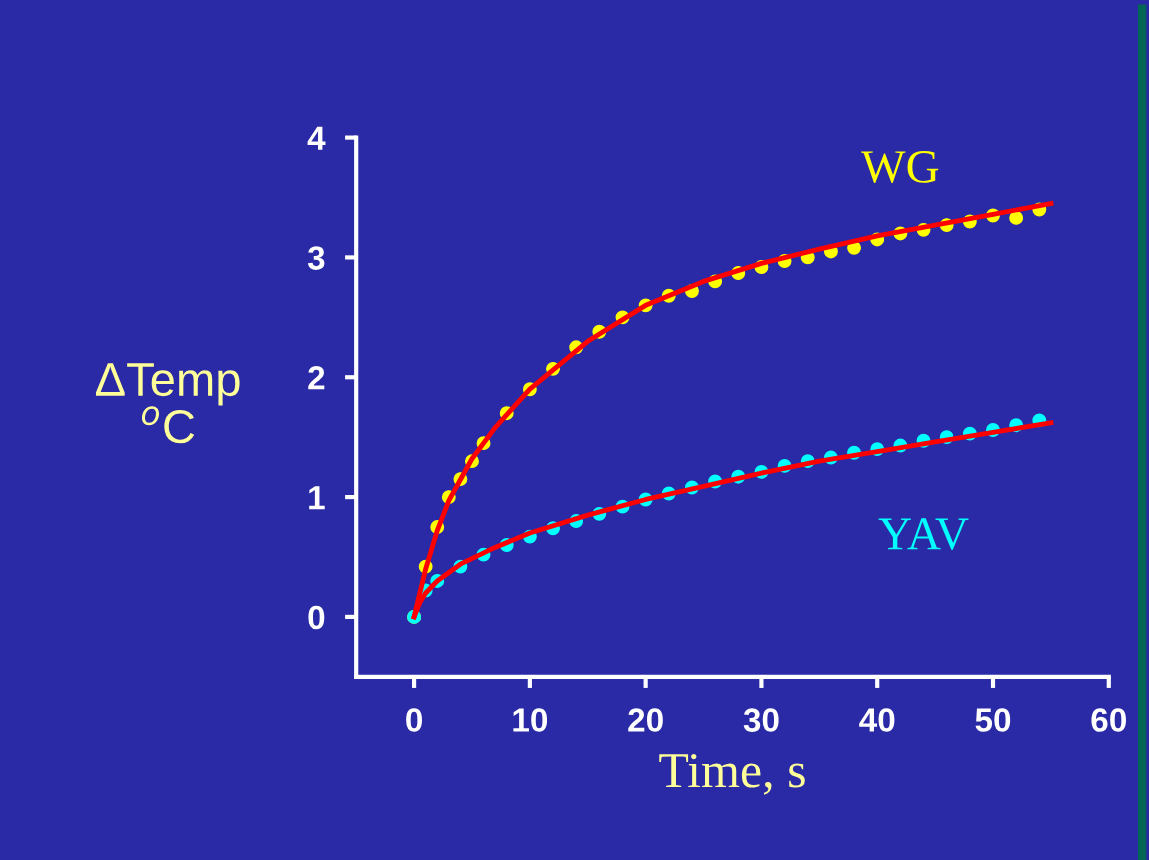 The image size is (1149, 860). What do you see at coordinates (993, 720) in the screenshot?
I see `x-tick-label: 50` at bounding box center [993, 720].